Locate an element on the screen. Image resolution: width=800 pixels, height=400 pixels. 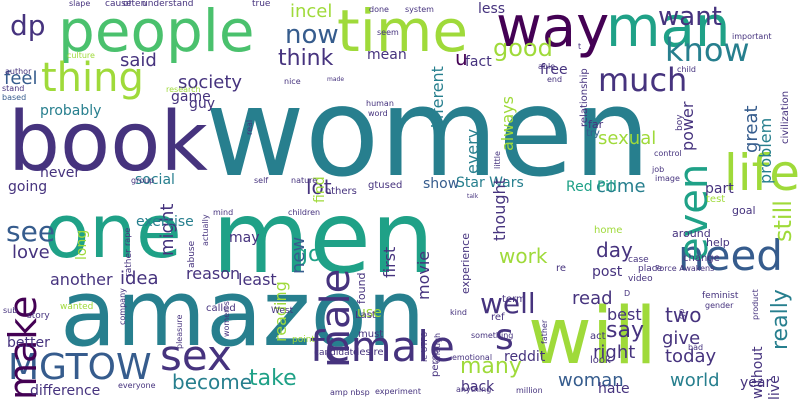
cloud-word-father: father is located at coordinates (544, 331).